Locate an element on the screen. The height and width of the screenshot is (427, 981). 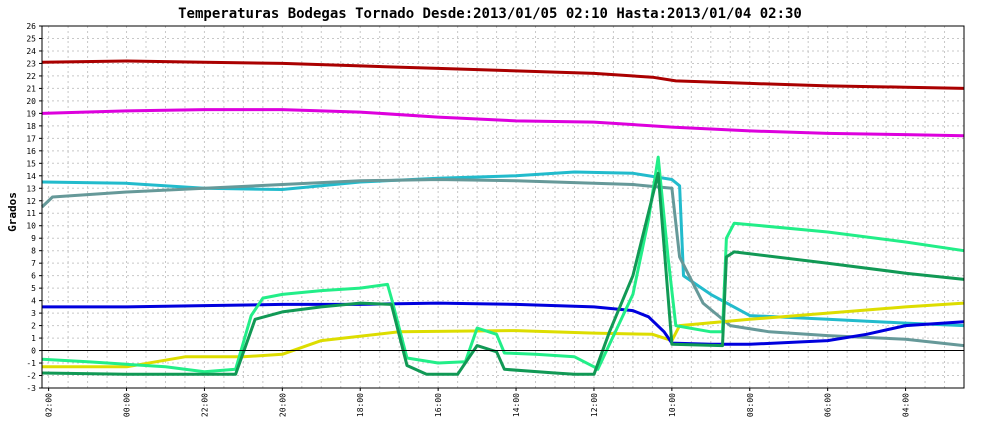
y-tick-label: 24 is located at coordinates (31, 51).